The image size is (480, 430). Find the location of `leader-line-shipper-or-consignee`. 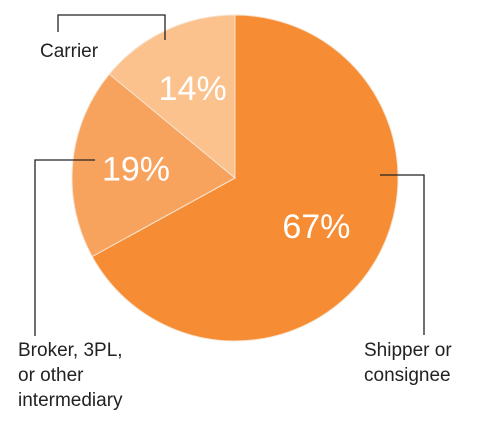

leader-line-shipper-or-consignee is located at coordinates (402, 254).